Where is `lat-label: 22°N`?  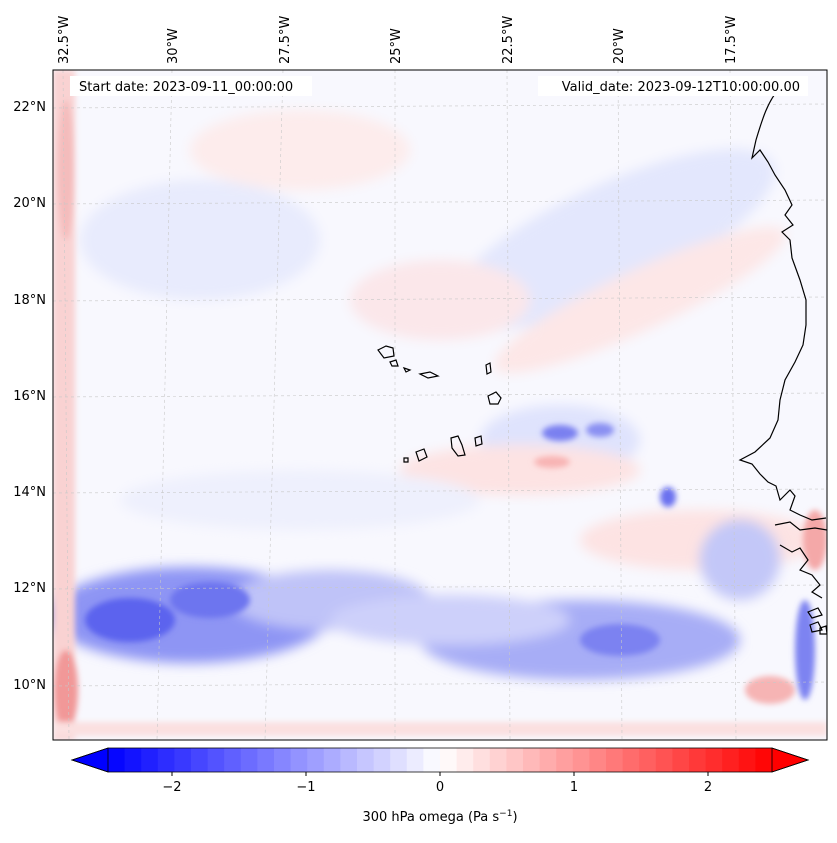 lat-label: 22°N is located at coordinates (29, 107).